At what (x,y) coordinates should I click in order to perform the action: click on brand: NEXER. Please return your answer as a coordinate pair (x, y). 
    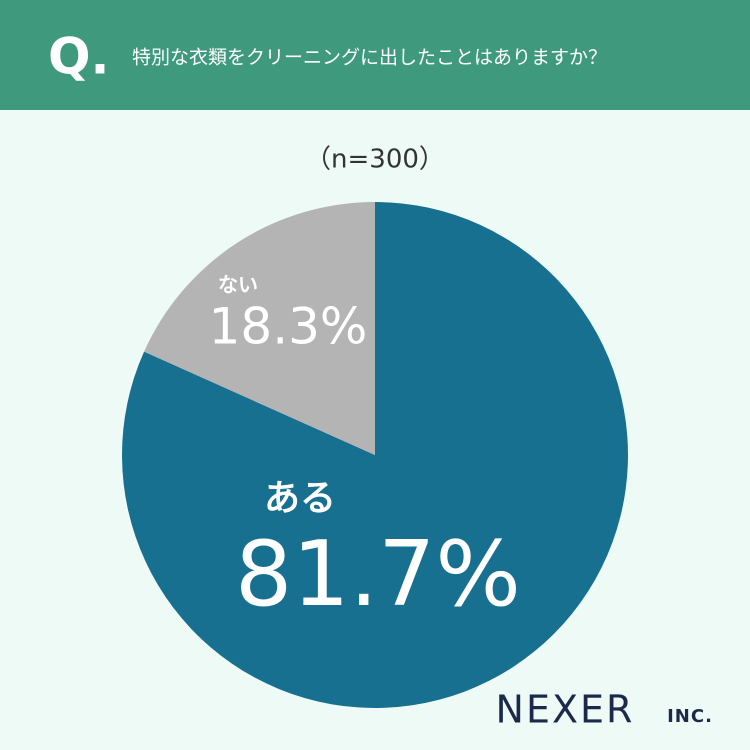
    Looking at the image, I should click on (565, 710).